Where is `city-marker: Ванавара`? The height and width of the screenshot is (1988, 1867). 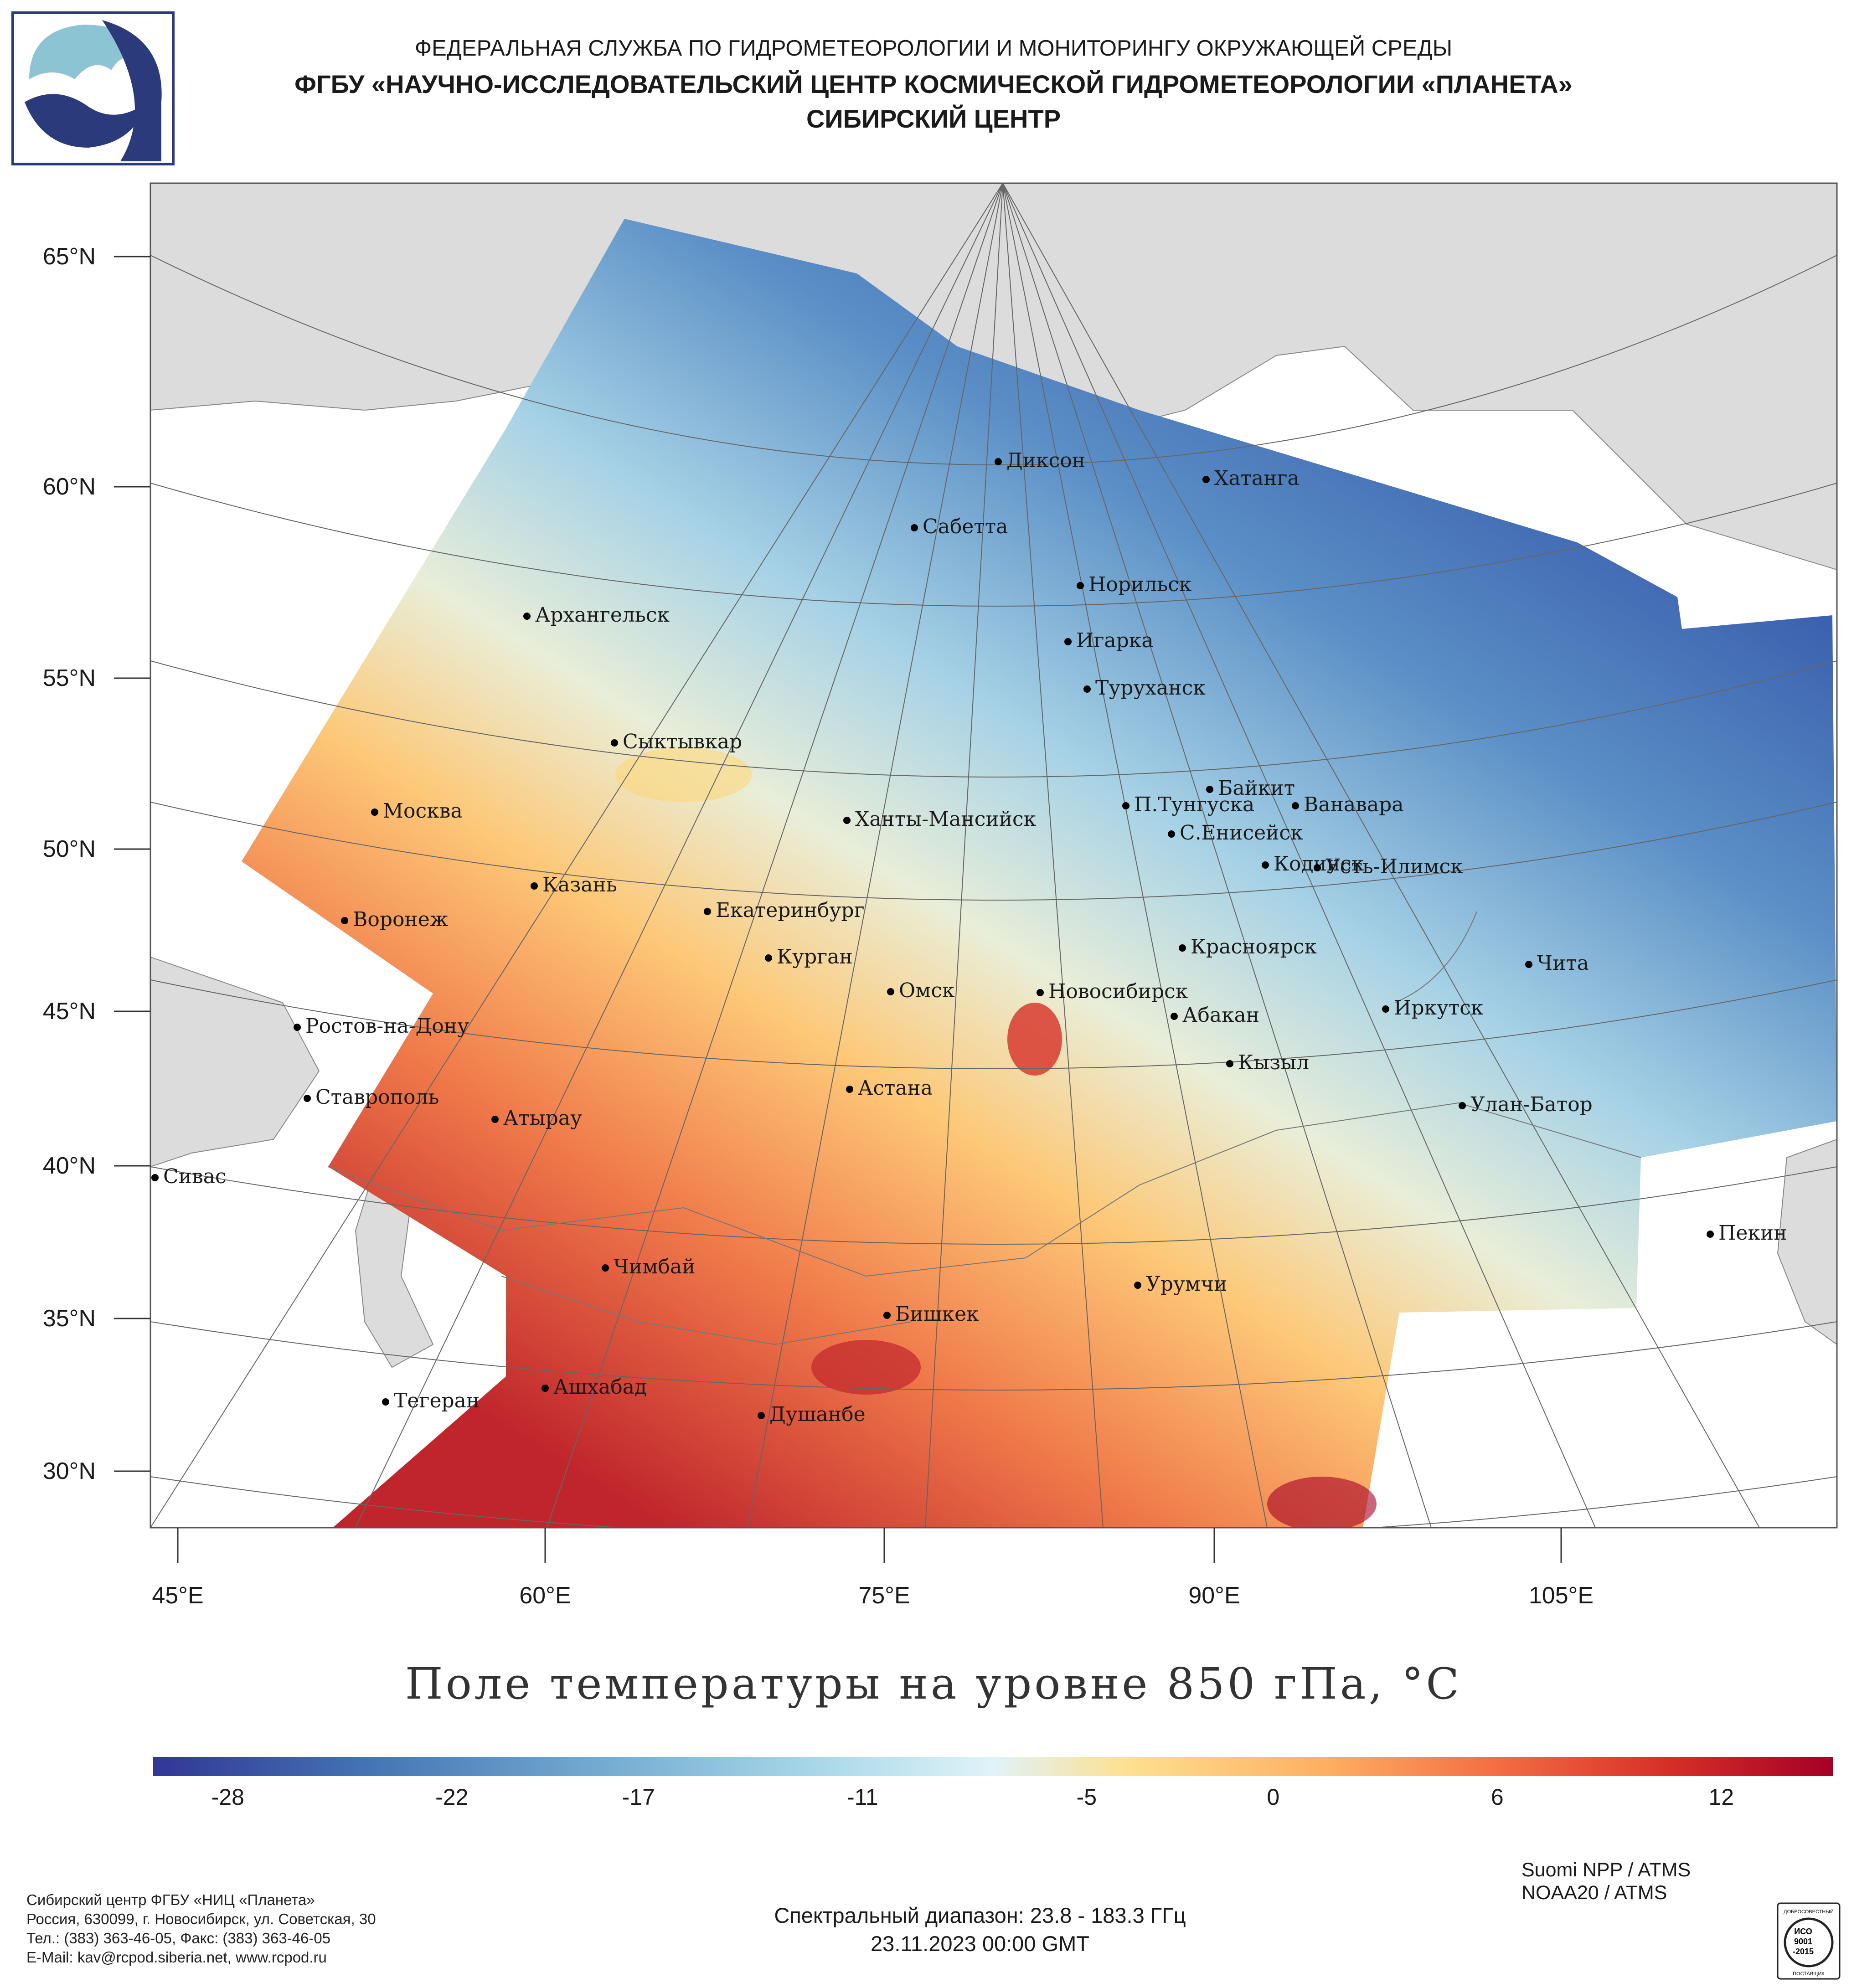
city-marker: Ванавара is located at coordinates (1348, 805).